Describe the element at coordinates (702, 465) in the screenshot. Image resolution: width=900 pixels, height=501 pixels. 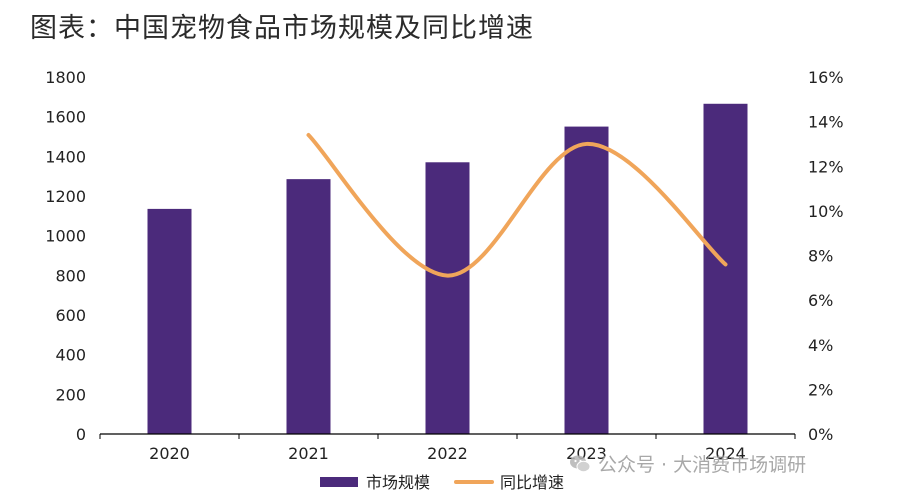
I see `watermark-text: 公众号 · 大消费市场调研` at that location.